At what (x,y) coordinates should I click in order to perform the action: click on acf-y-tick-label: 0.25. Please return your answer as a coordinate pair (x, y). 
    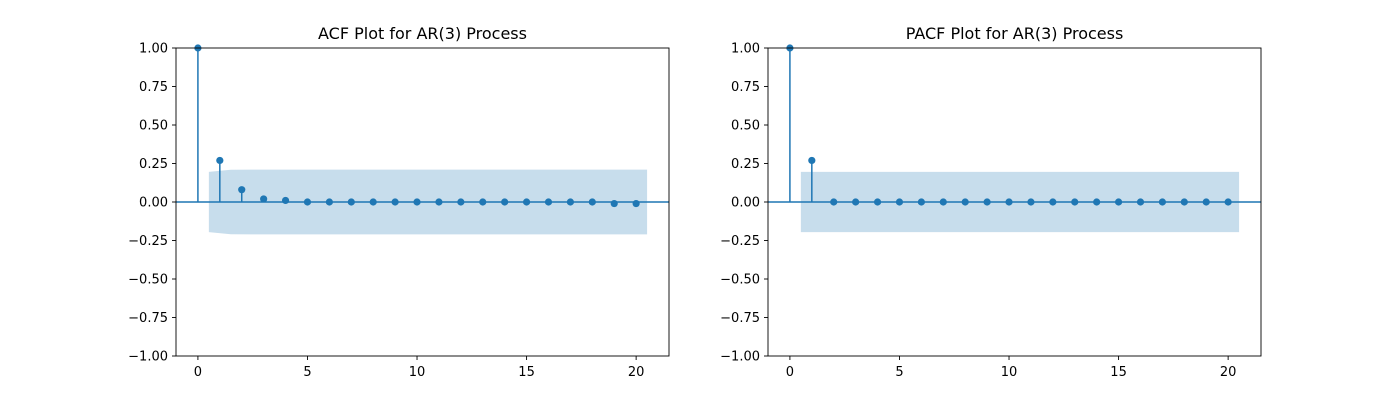
    Looking at the image, I should click on (153, 164).